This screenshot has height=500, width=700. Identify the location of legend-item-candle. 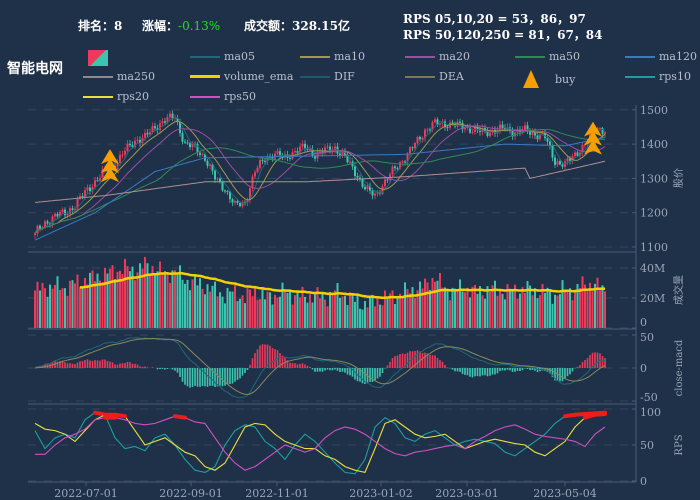
(100, 58).